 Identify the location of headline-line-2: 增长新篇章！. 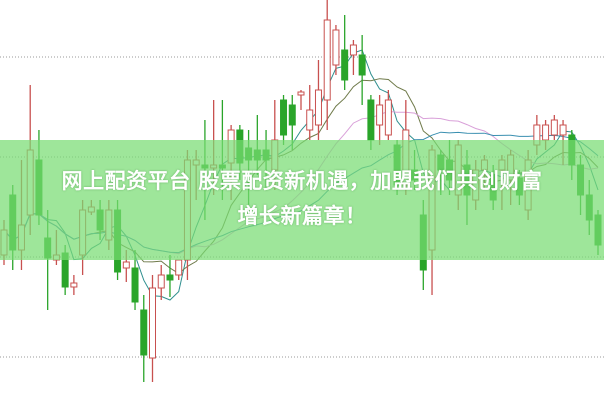
(302, 216).